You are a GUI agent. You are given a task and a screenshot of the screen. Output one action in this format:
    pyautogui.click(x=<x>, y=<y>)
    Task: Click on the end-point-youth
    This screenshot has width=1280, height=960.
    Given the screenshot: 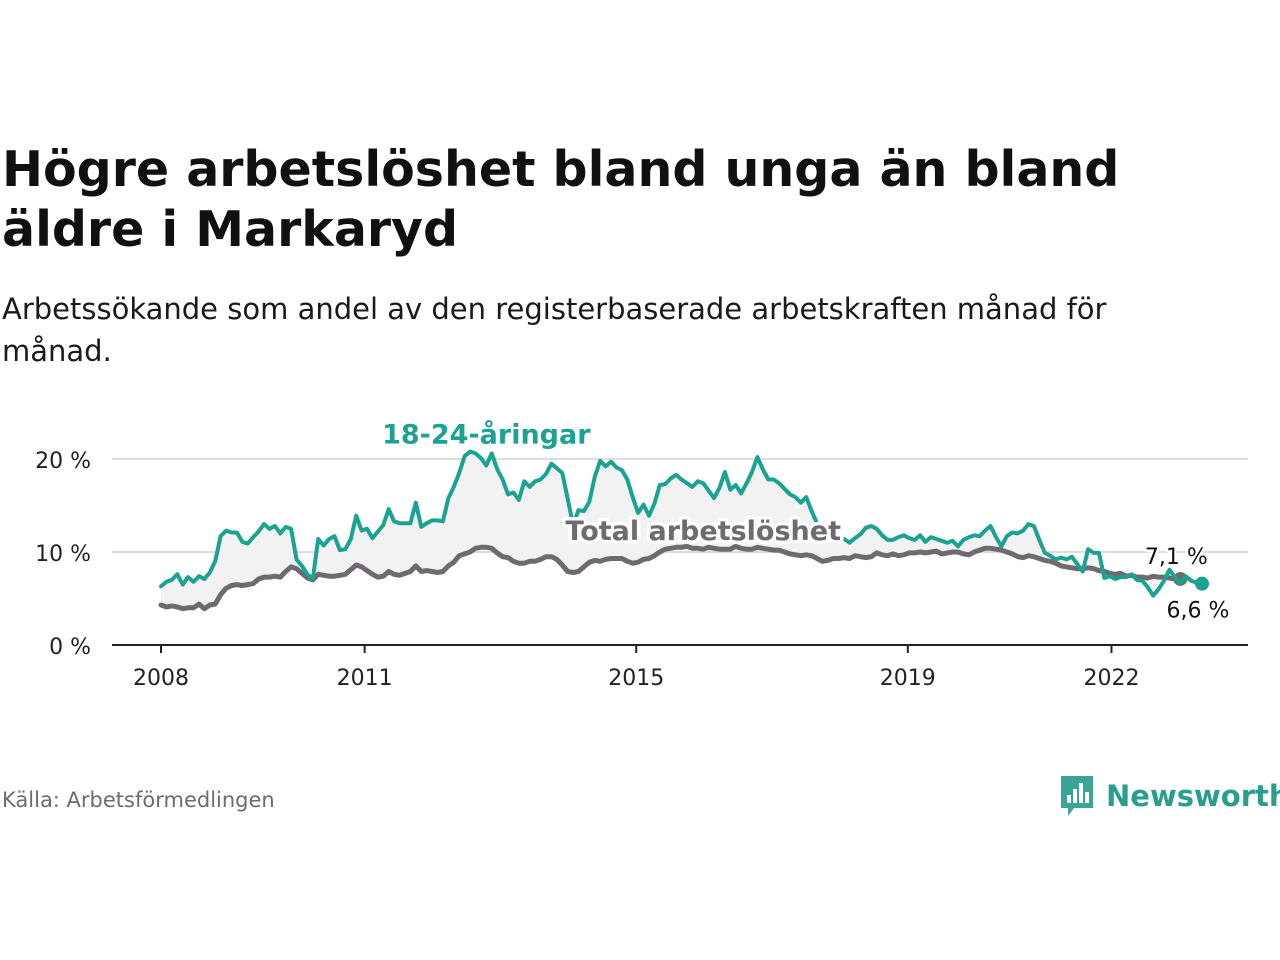 What is the action you would take?
    pyautogui.click(x=1202, y=583)
    